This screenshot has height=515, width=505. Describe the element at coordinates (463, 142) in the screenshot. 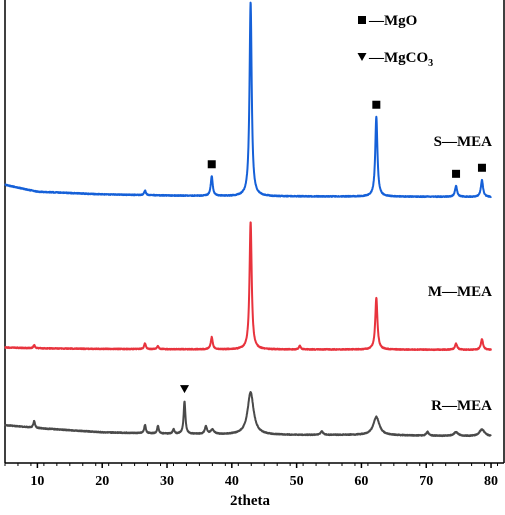

I see `series-label: S—MEA` at that location.